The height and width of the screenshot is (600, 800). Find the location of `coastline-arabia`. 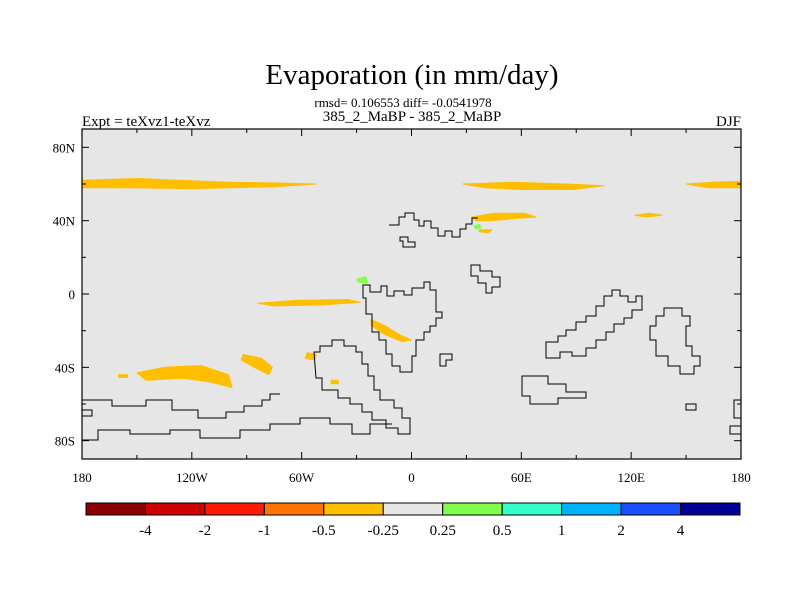

coastline-arabia is located at coordinates (485, 279).